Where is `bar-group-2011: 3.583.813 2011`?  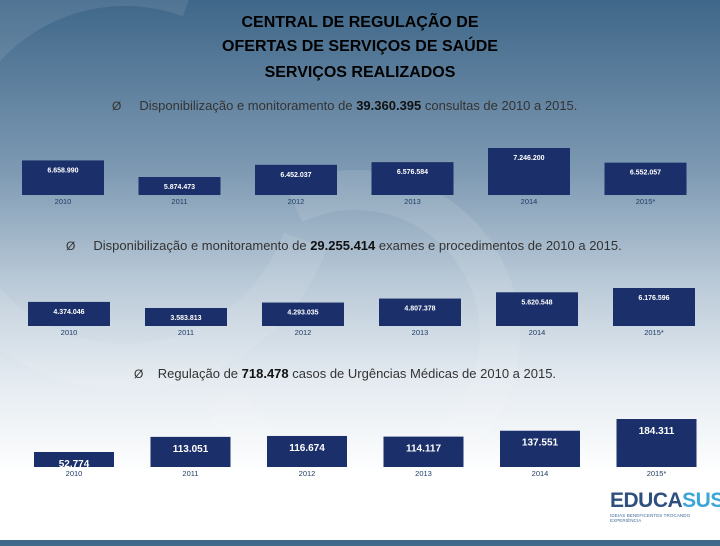
bar-group-2011: 3.583.813 2011 is located at coordinates (186, 322).